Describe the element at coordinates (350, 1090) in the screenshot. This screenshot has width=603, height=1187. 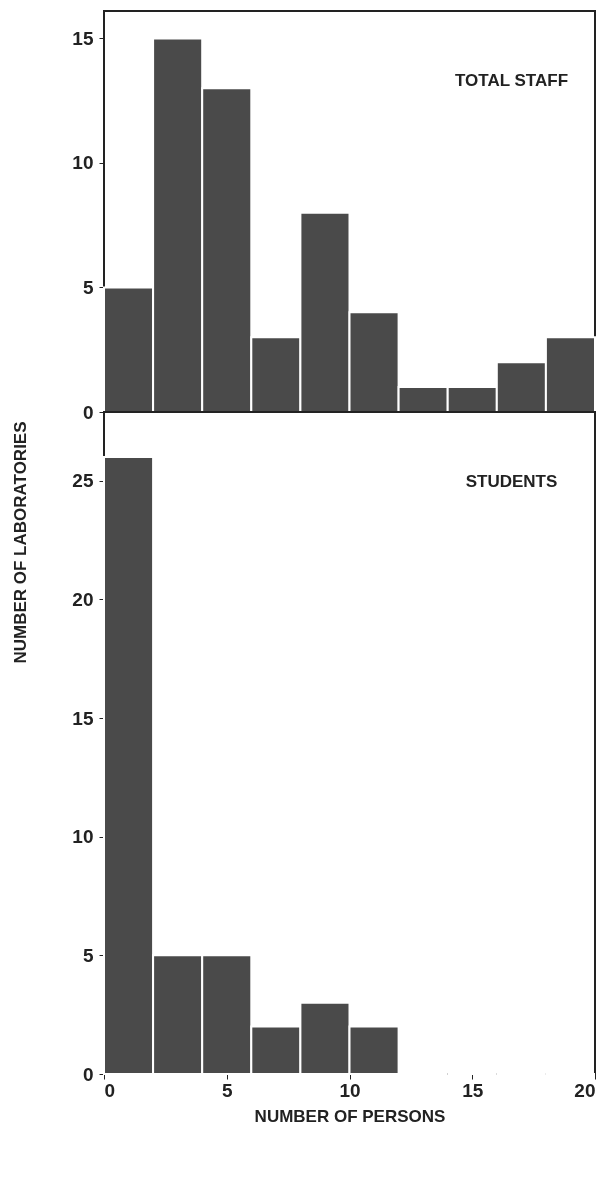
I see `x-tick-label: 10` at that location.